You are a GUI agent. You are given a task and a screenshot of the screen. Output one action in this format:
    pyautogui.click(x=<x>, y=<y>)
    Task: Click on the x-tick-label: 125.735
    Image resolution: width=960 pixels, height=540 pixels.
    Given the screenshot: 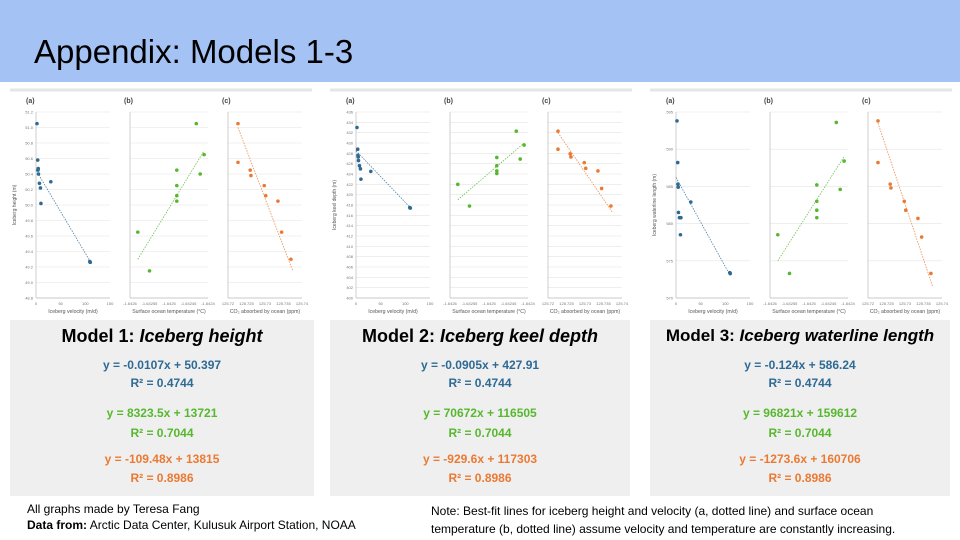 What is the action you would take?
    pyautogui.click(x=283, y=303)
    